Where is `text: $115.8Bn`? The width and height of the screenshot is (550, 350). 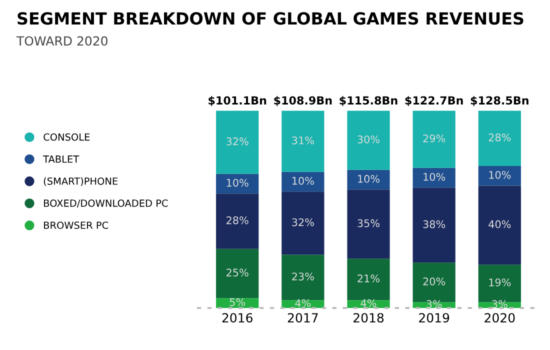
text: $115.8Bn is located at coordinates (369, 101).